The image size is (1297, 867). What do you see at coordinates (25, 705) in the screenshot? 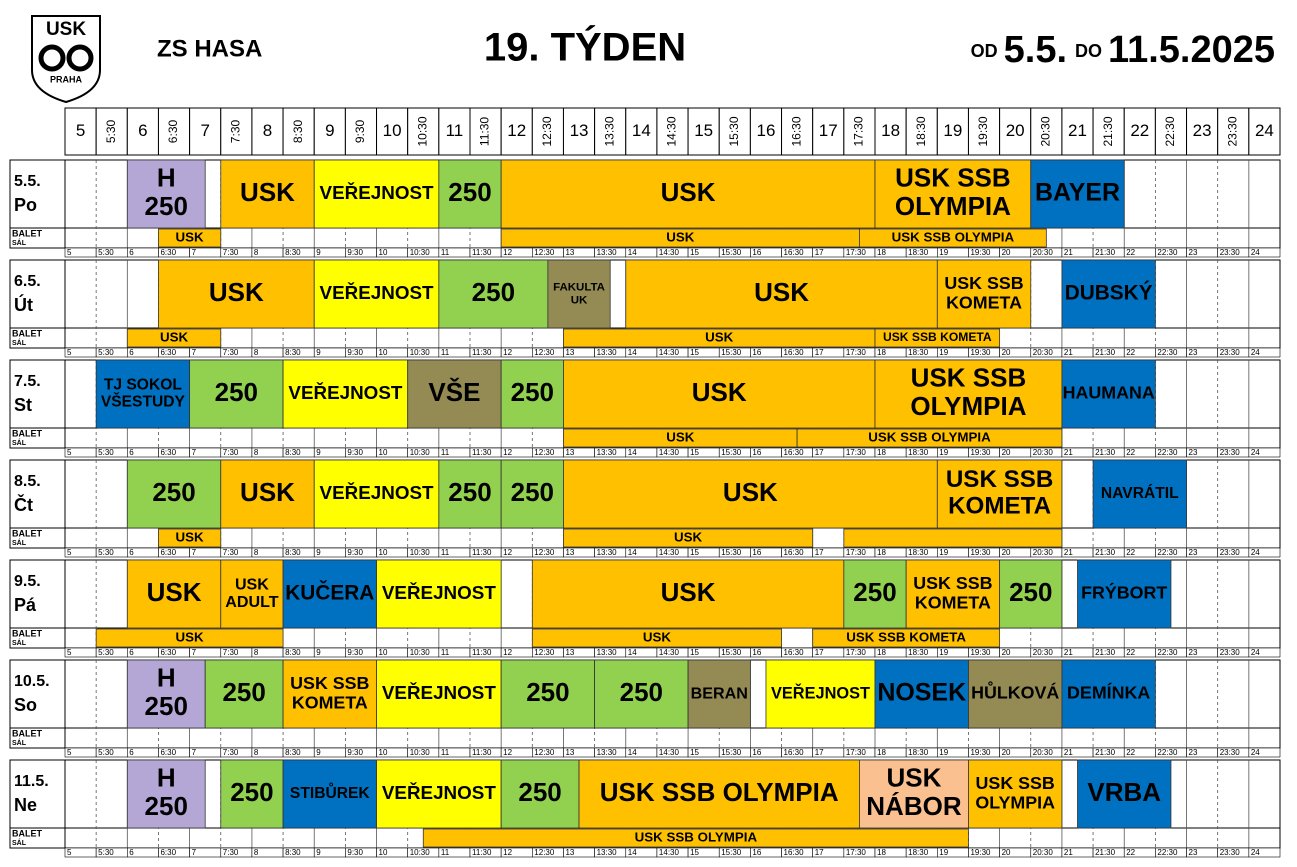
I see `day-name: So` at bounding box center [25, 705].